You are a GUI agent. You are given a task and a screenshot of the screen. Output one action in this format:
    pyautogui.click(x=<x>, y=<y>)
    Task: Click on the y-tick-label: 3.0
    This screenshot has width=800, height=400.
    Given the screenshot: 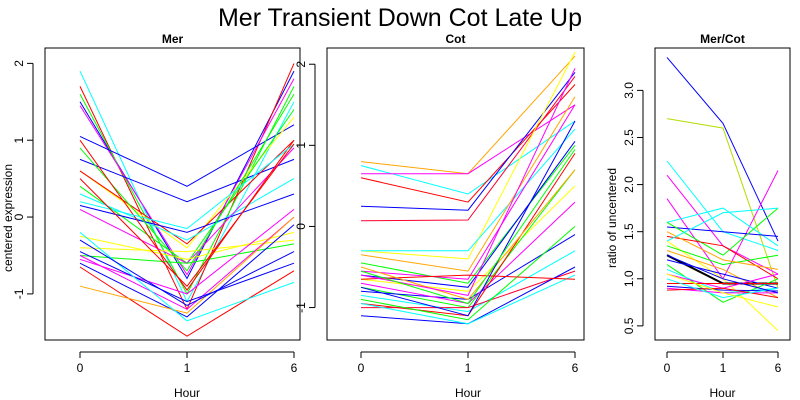 What is the action you would take?
    pyautogui.click(x=629, y=90)
    